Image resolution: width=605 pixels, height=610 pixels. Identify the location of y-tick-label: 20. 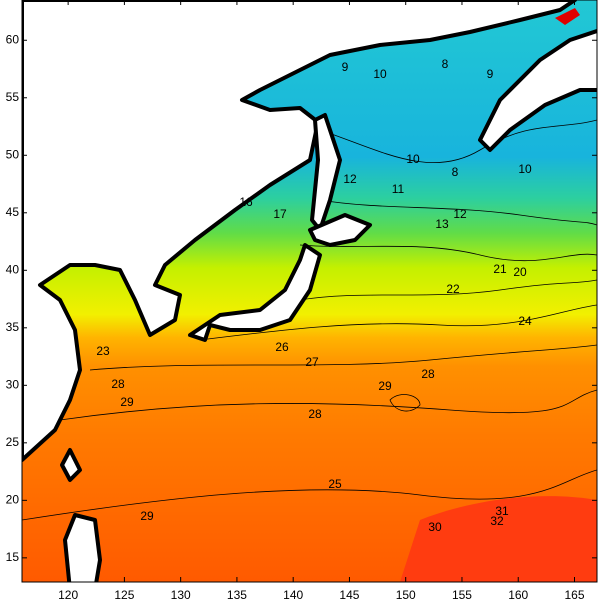
(13, 500).